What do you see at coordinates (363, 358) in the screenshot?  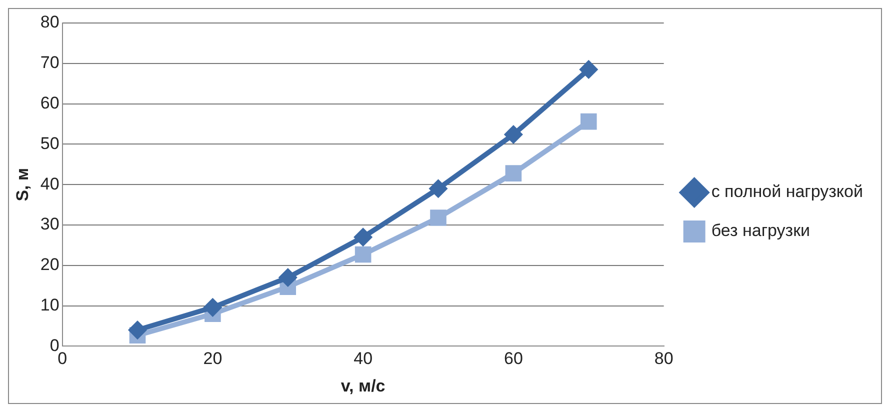 I see `x-tick-label: 40` at bounding box center [363, 358].